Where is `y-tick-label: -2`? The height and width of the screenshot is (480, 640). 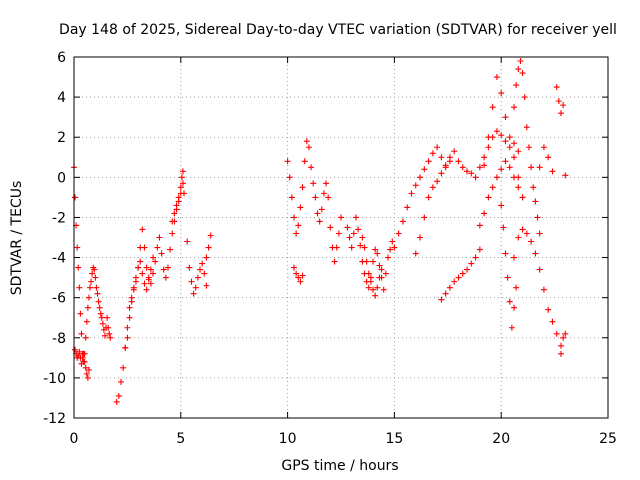
y-tick-label: -2 is located at coordinates (59, 218).